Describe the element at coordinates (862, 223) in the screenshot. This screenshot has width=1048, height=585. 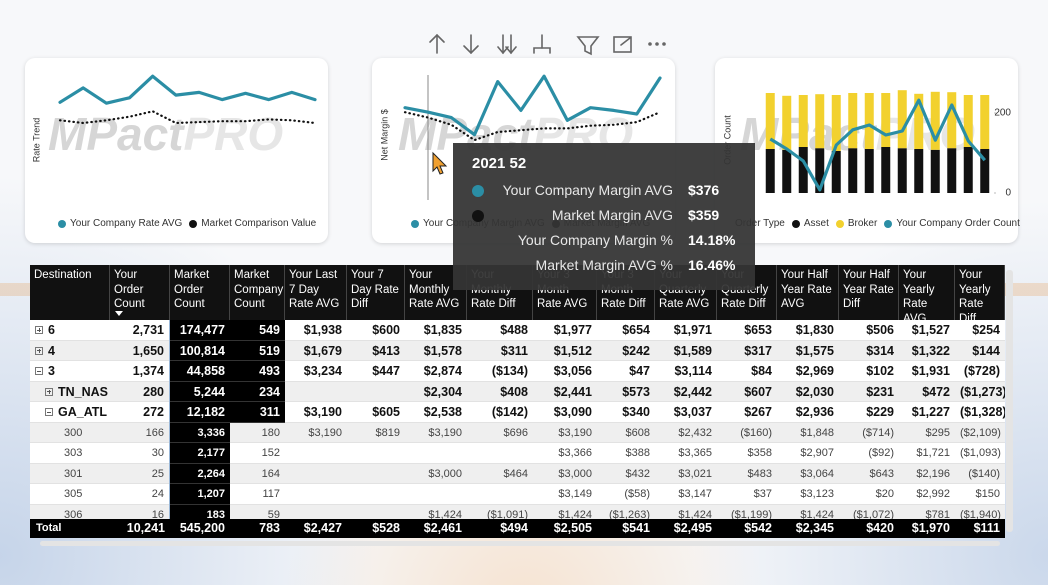
I see `legend-label: Broker` at that location.